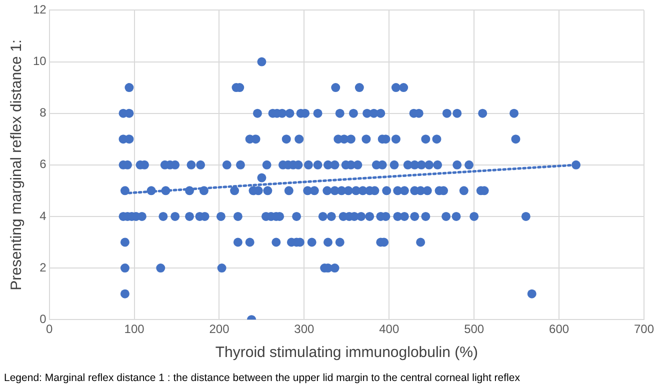 The image size is (662, 392). I want to click on x-tick-label: 600, so click(559, 329).